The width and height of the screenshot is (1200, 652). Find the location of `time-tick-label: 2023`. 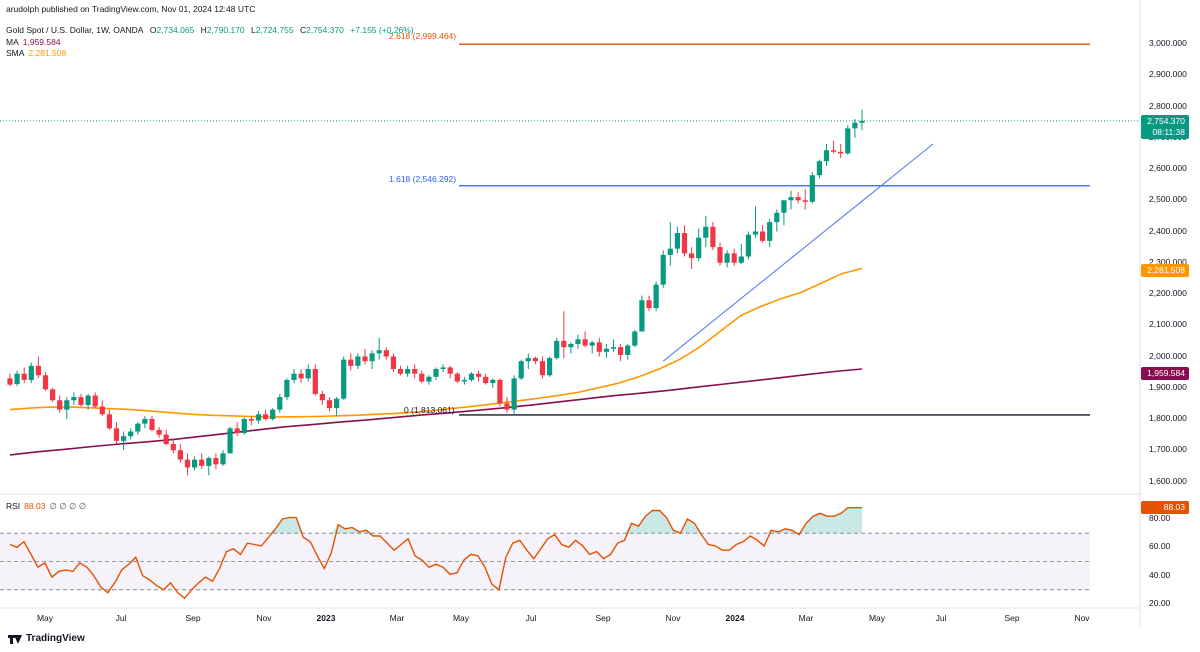

time-tick-label: 2023 is located at coordinates (326, 618).